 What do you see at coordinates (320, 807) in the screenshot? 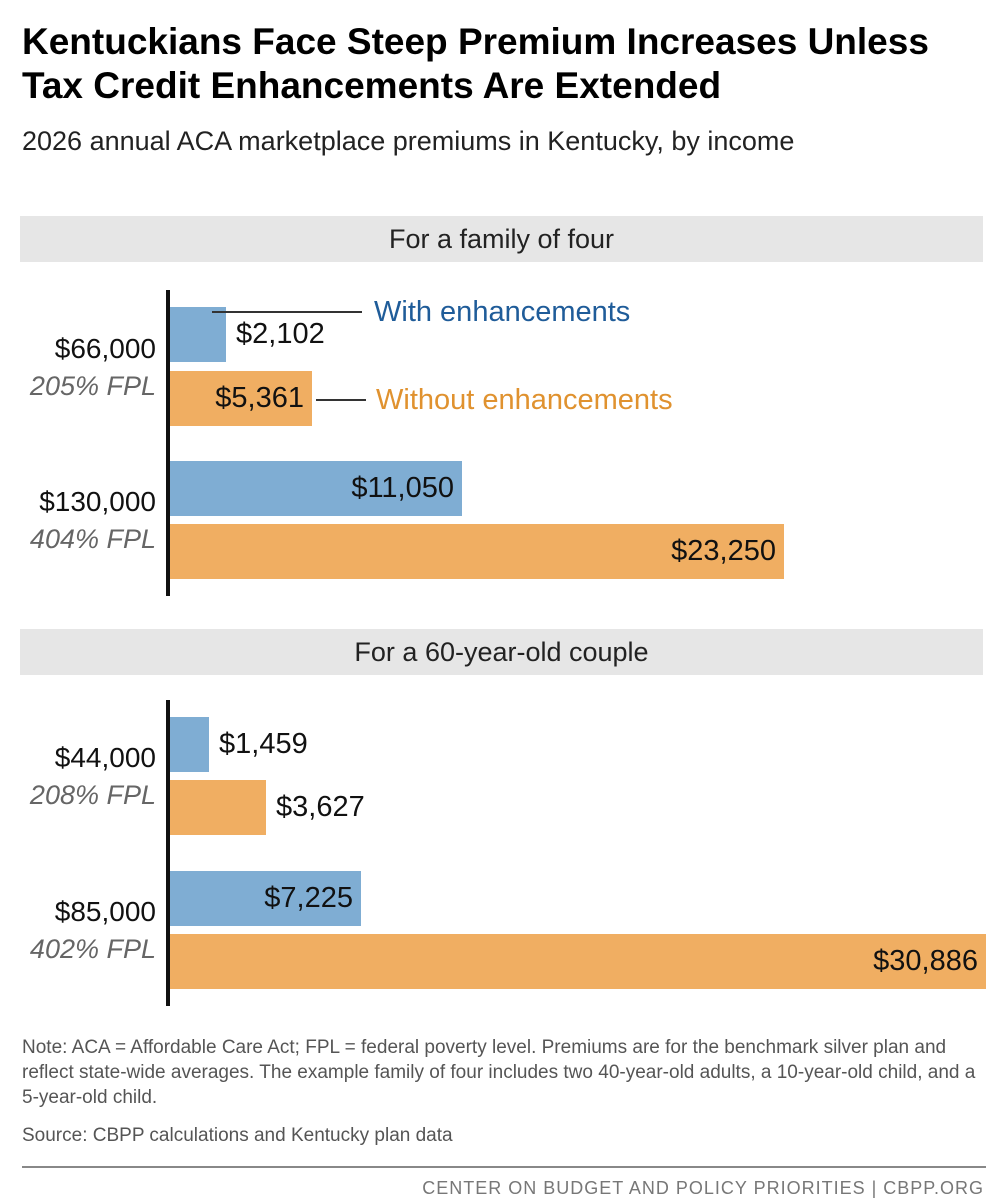
I see `without-value-label: $3,627` at bounding box center [320, 807].